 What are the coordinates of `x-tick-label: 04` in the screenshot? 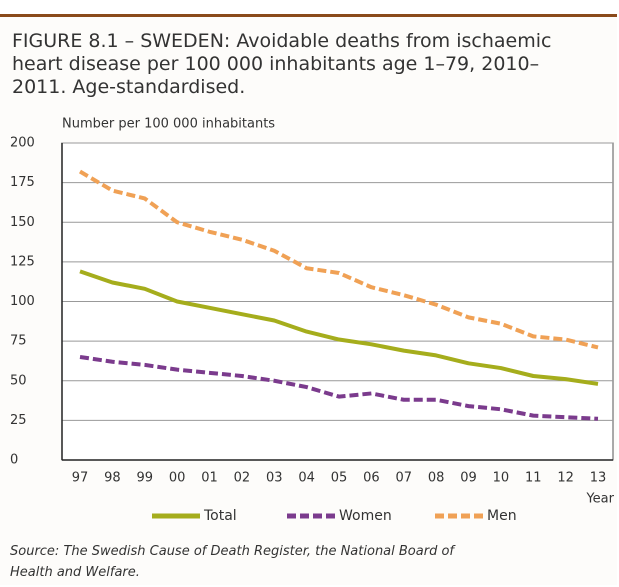 It's located at (306, 478).